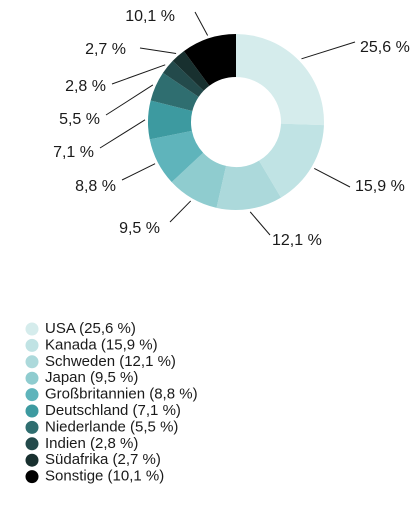  What do you see at coordinates (139, 228) in the screenshot?
I see `data-label: 9,5 %` at bounding box center [139, 228].